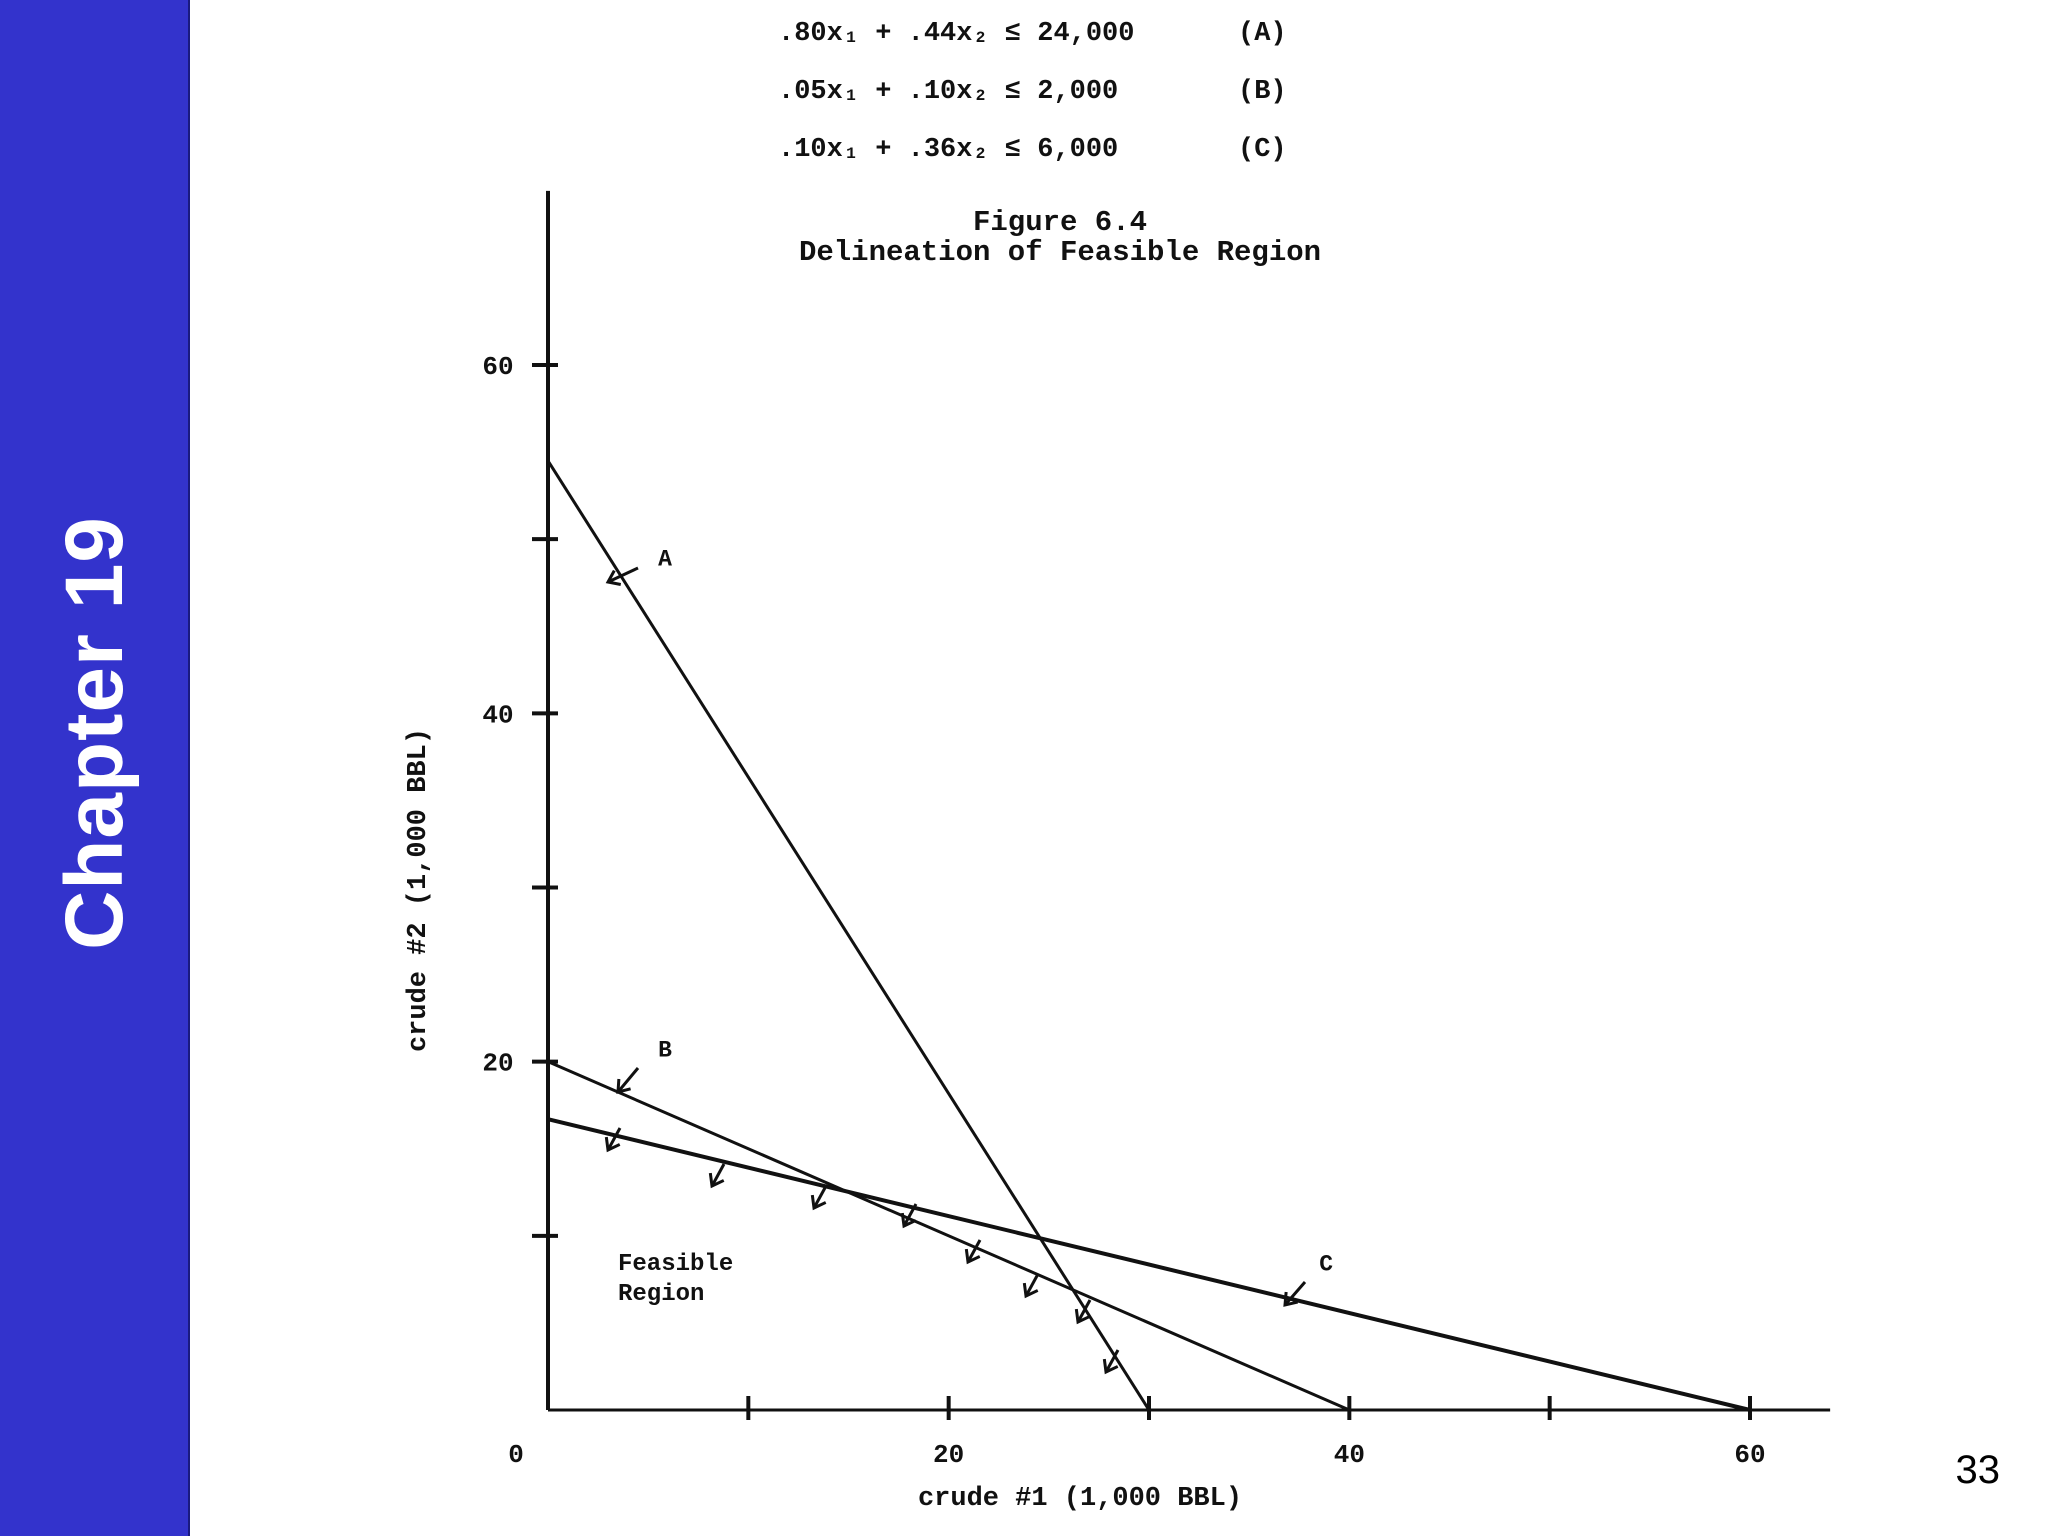 This screenshot has width=2048, height=1536. Describe the element at coordinates (1978, 1470) in the screenshot. I see `page-number: 33` at that location.